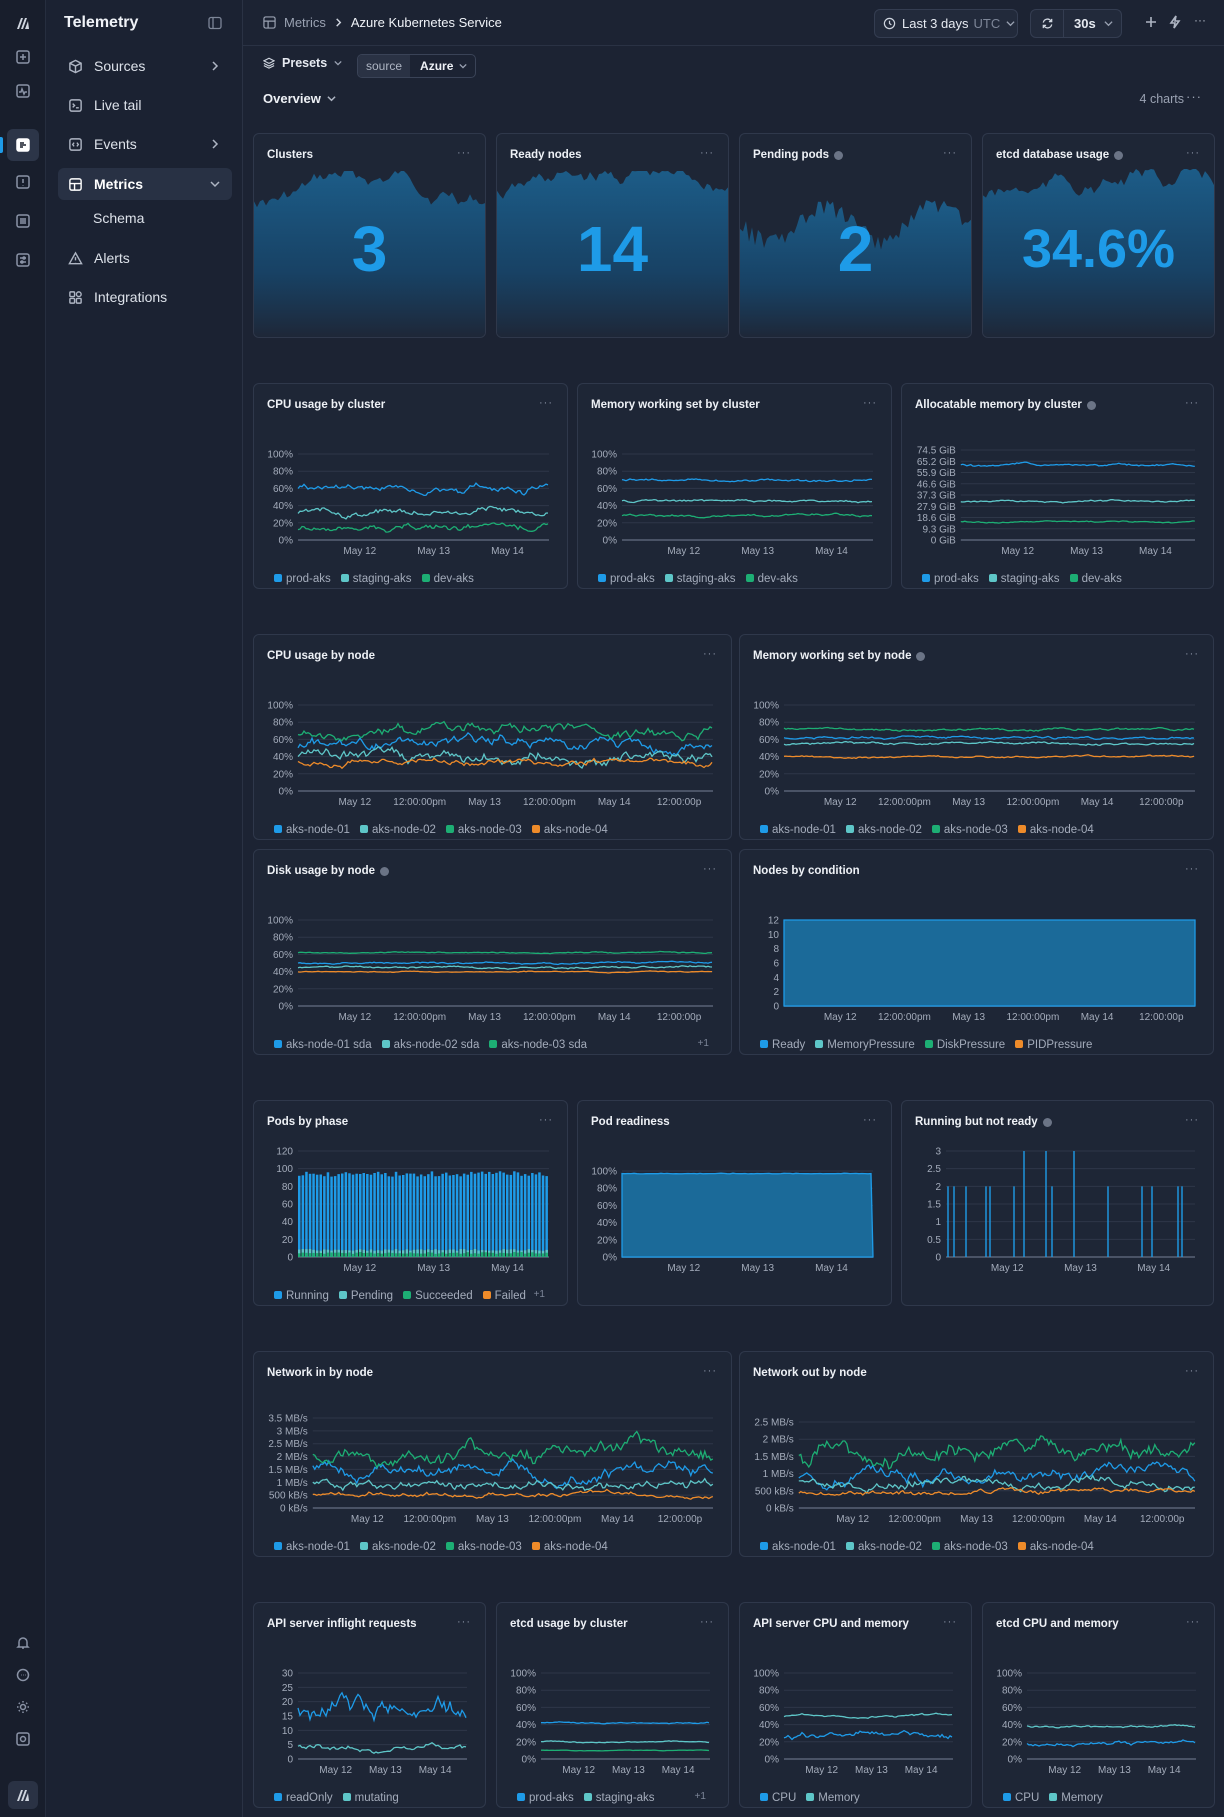 The height and width of the screenshot is (1817, 1224). I want to click on sidebar-item-live-tail: Live tail, so click(145, 105).